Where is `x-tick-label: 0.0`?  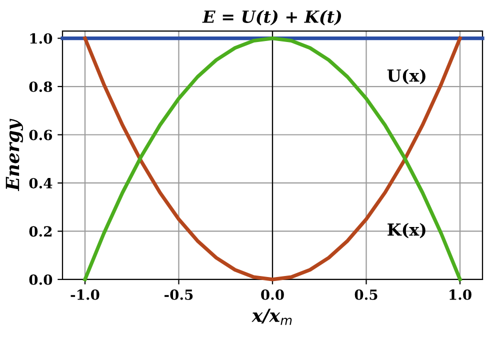 x-tick-label: 0.0 is located at coordinates (272, 294).